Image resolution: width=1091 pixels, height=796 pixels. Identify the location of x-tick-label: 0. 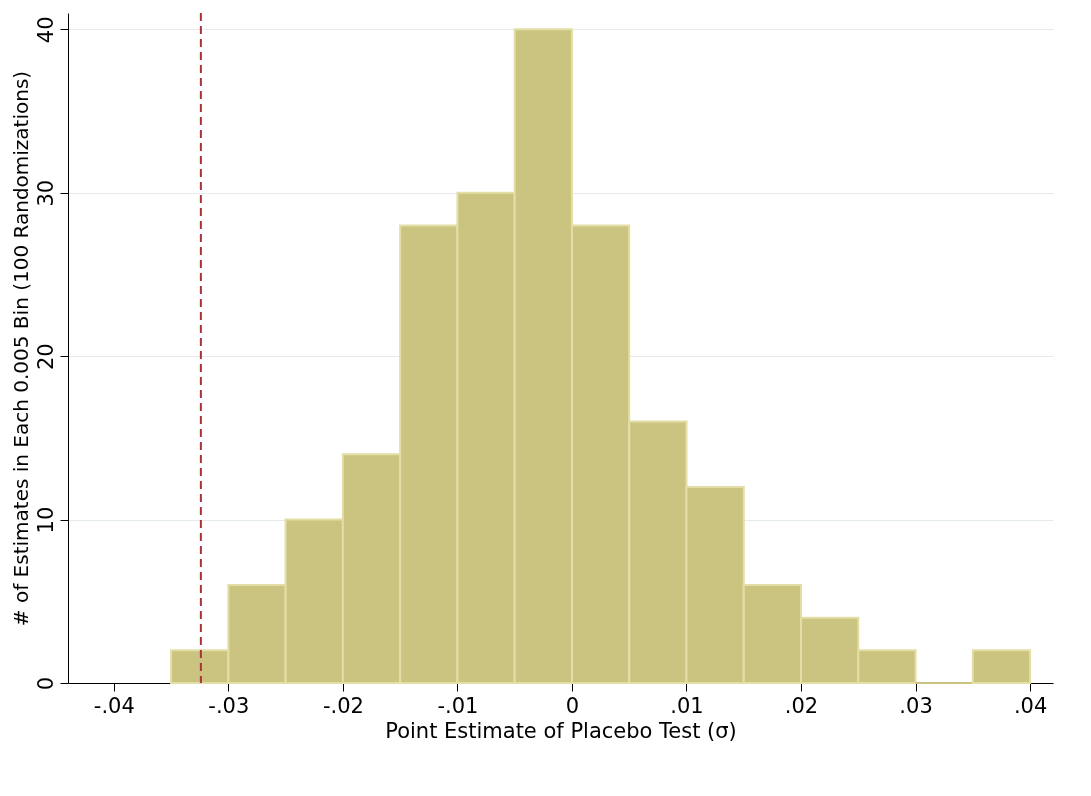
(572, 705).